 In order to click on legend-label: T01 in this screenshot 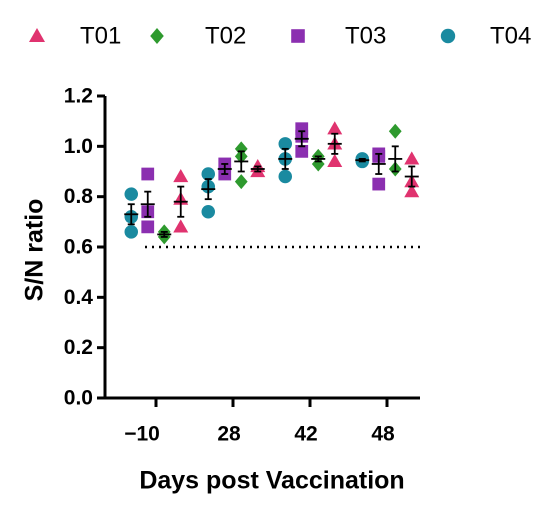, I will do `click(100, 35)`.